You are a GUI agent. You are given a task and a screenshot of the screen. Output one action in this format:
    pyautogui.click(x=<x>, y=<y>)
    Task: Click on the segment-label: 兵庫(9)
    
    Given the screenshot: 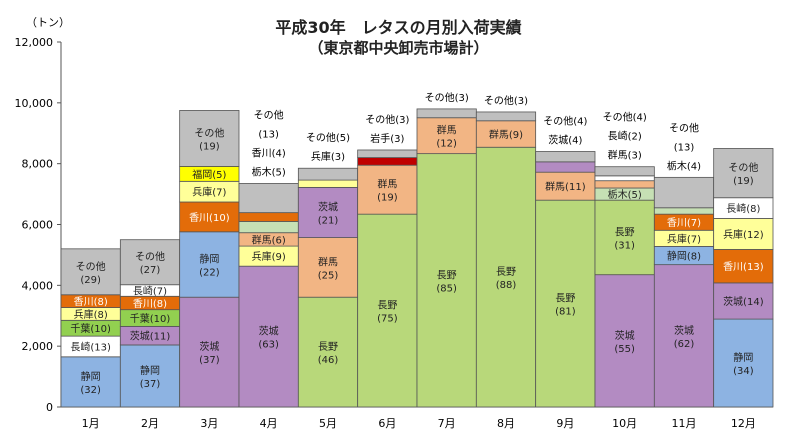 What is the action you would take?
    pyautogui.click(x=269, y=256)
    